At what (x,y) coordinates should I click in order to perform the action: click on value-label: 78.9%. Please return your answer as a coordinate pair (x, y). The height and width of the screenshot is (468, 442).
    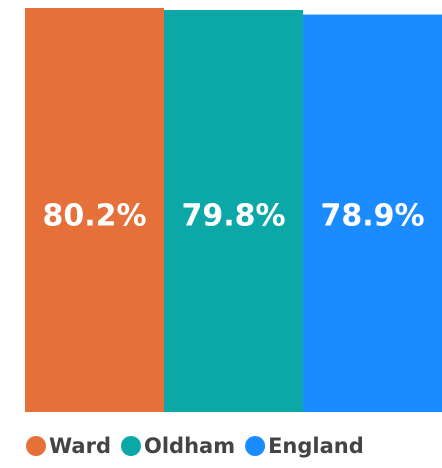
    Looking at the image, I should click on (372, 216).